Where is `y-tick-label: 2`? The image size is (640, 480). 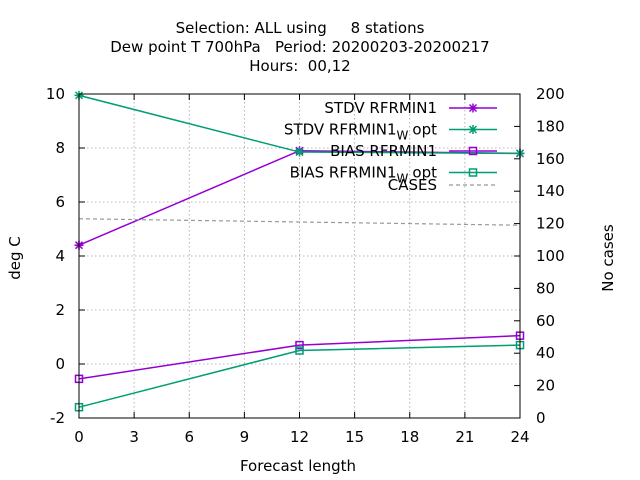
y-tick-label: 2 is located at coordinates (60, 310).